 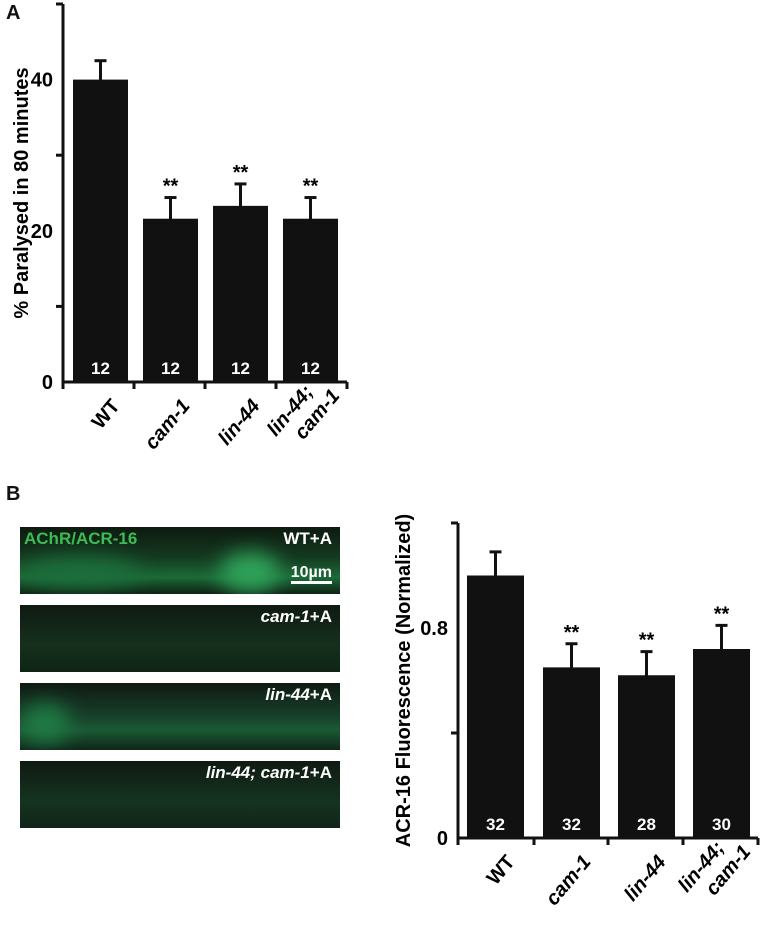 I want to click on sample-size: 28, so click(x=646, y=824).